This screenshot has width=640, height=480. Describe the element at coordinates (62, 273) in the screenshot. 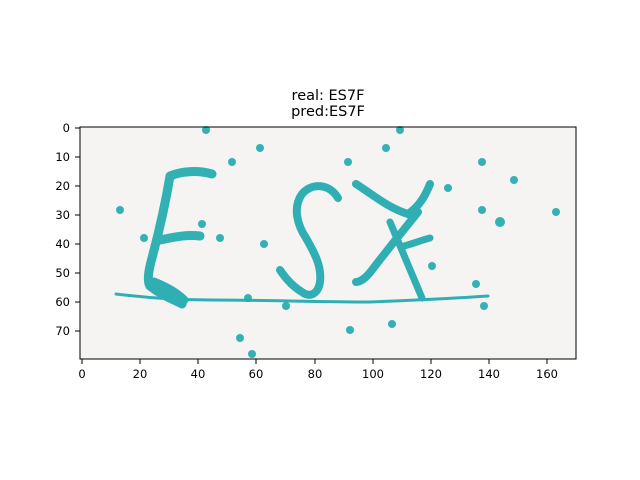

I see `y-tick-label: 50` at that location.